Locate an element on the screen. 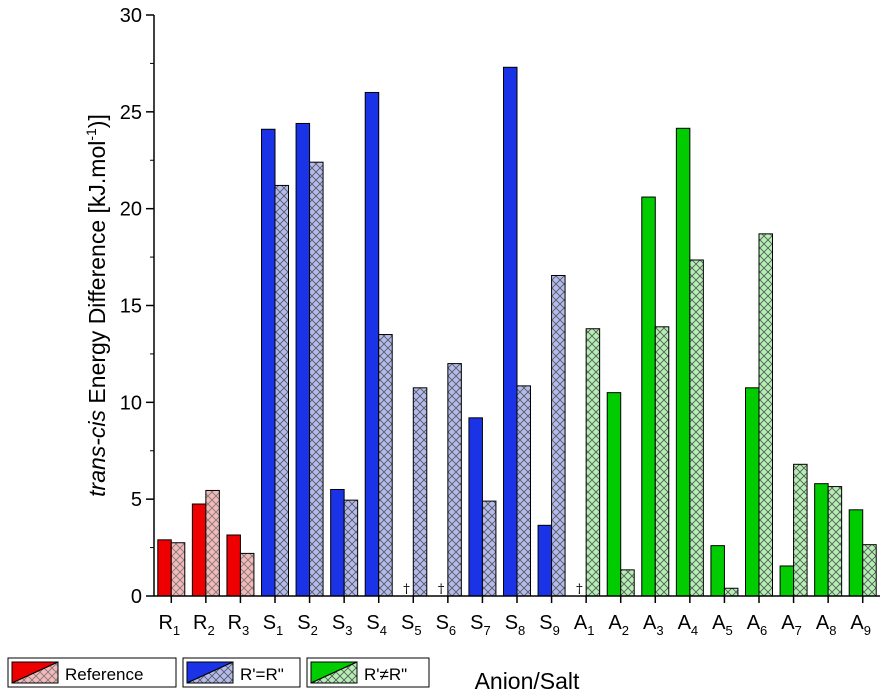  bar-hatched-S8 is located at coordinates (523, 491).